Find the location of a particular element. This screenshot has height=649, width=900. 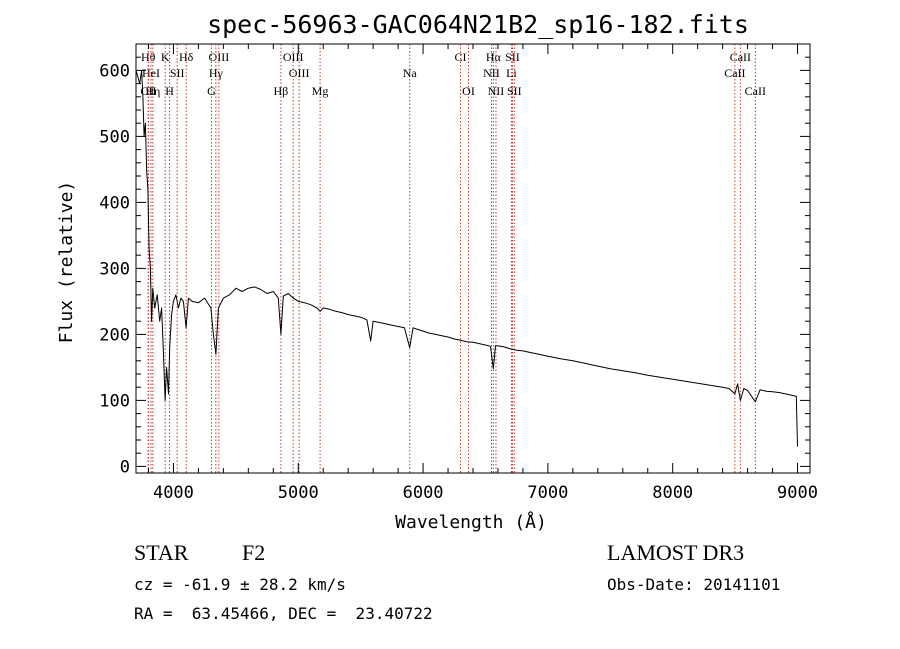

y-tick-label: 600 is located at coordinates (114, 71).